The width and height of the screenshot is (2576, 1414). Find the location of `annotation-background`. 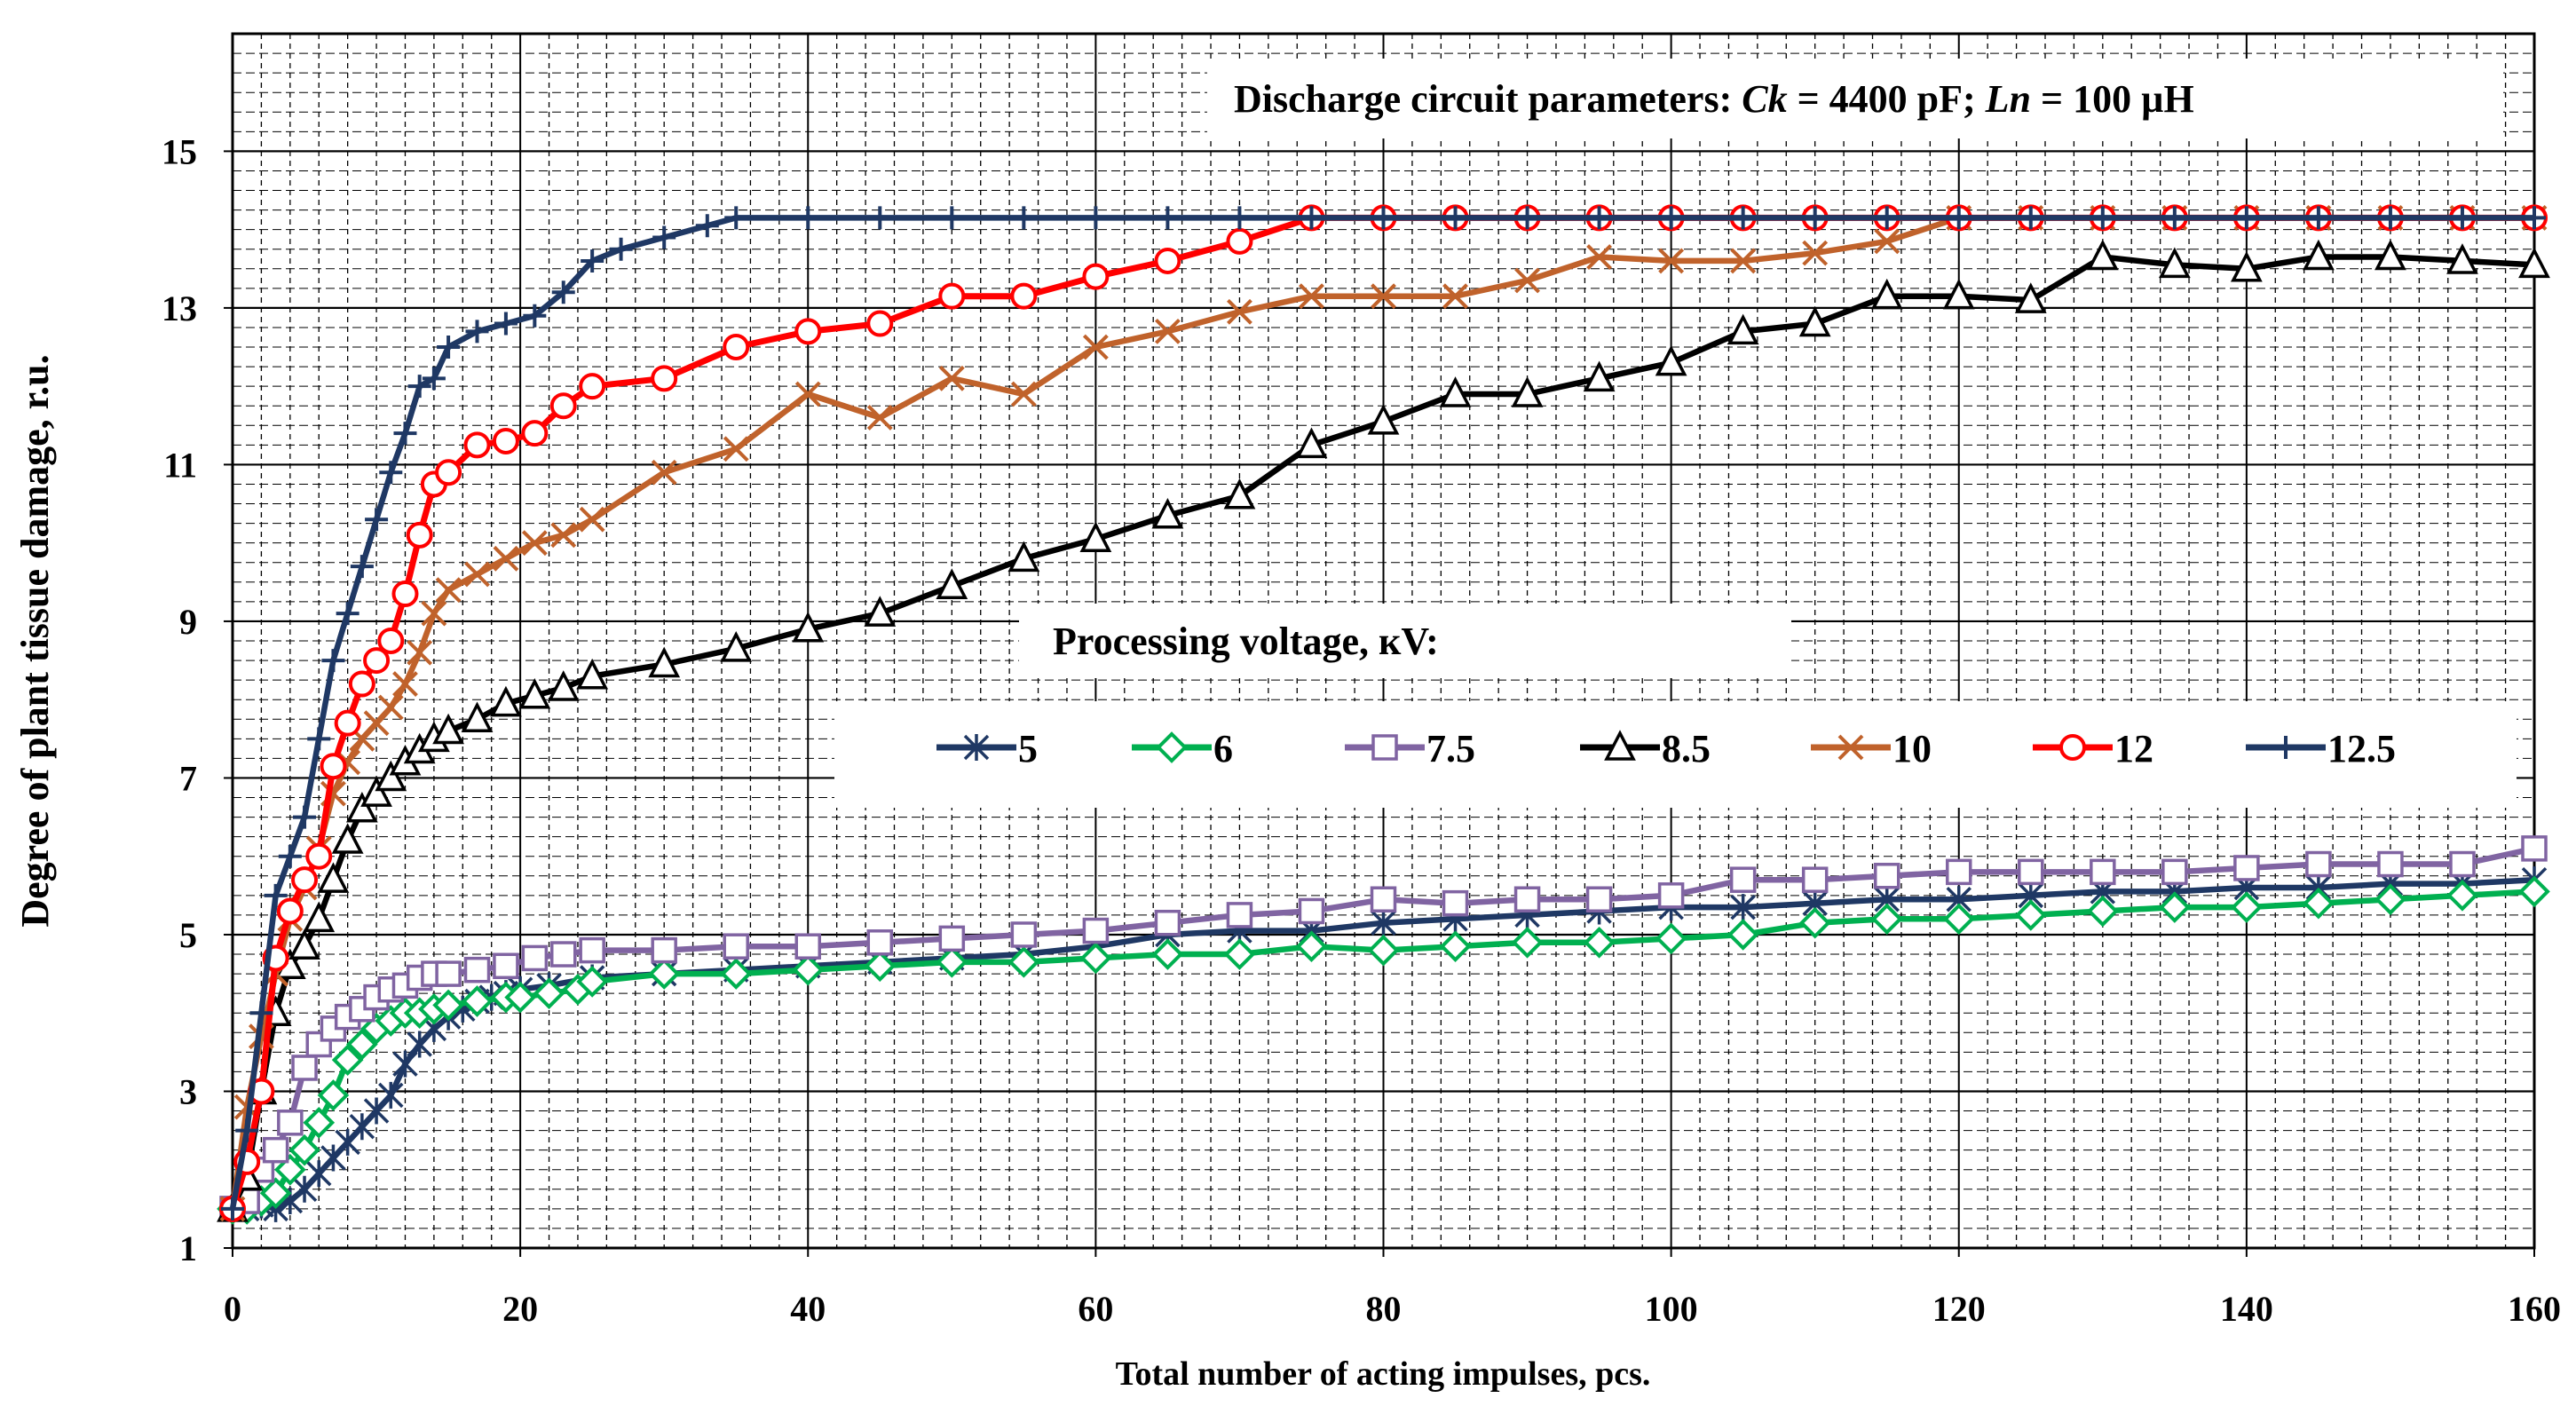

annotation-background is located at coordinates (1855, 99).